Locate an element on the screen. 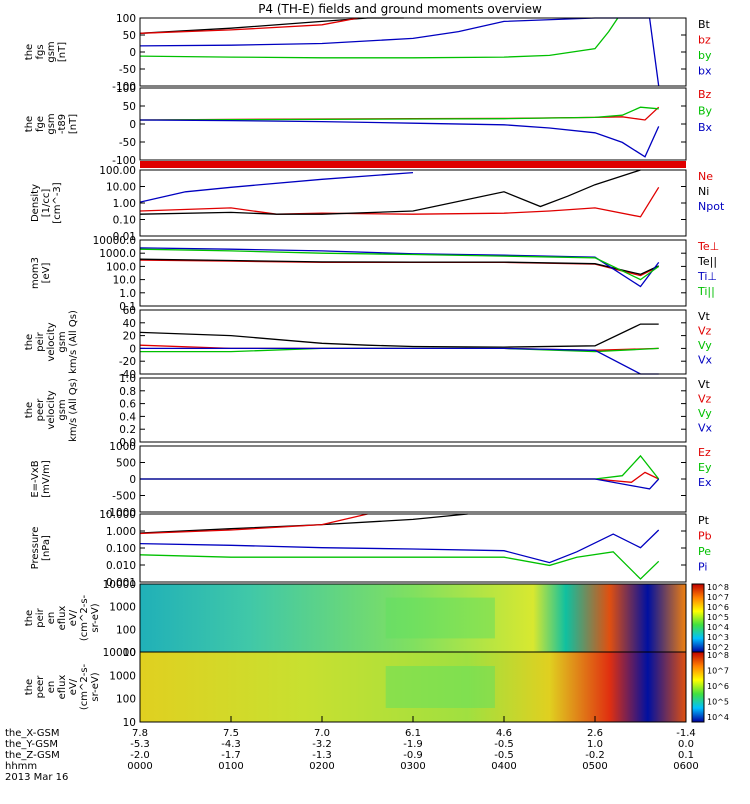 This screenshot has height=804, width=750. y-tick-label: 0.2 is located at coordinates (127, 430).